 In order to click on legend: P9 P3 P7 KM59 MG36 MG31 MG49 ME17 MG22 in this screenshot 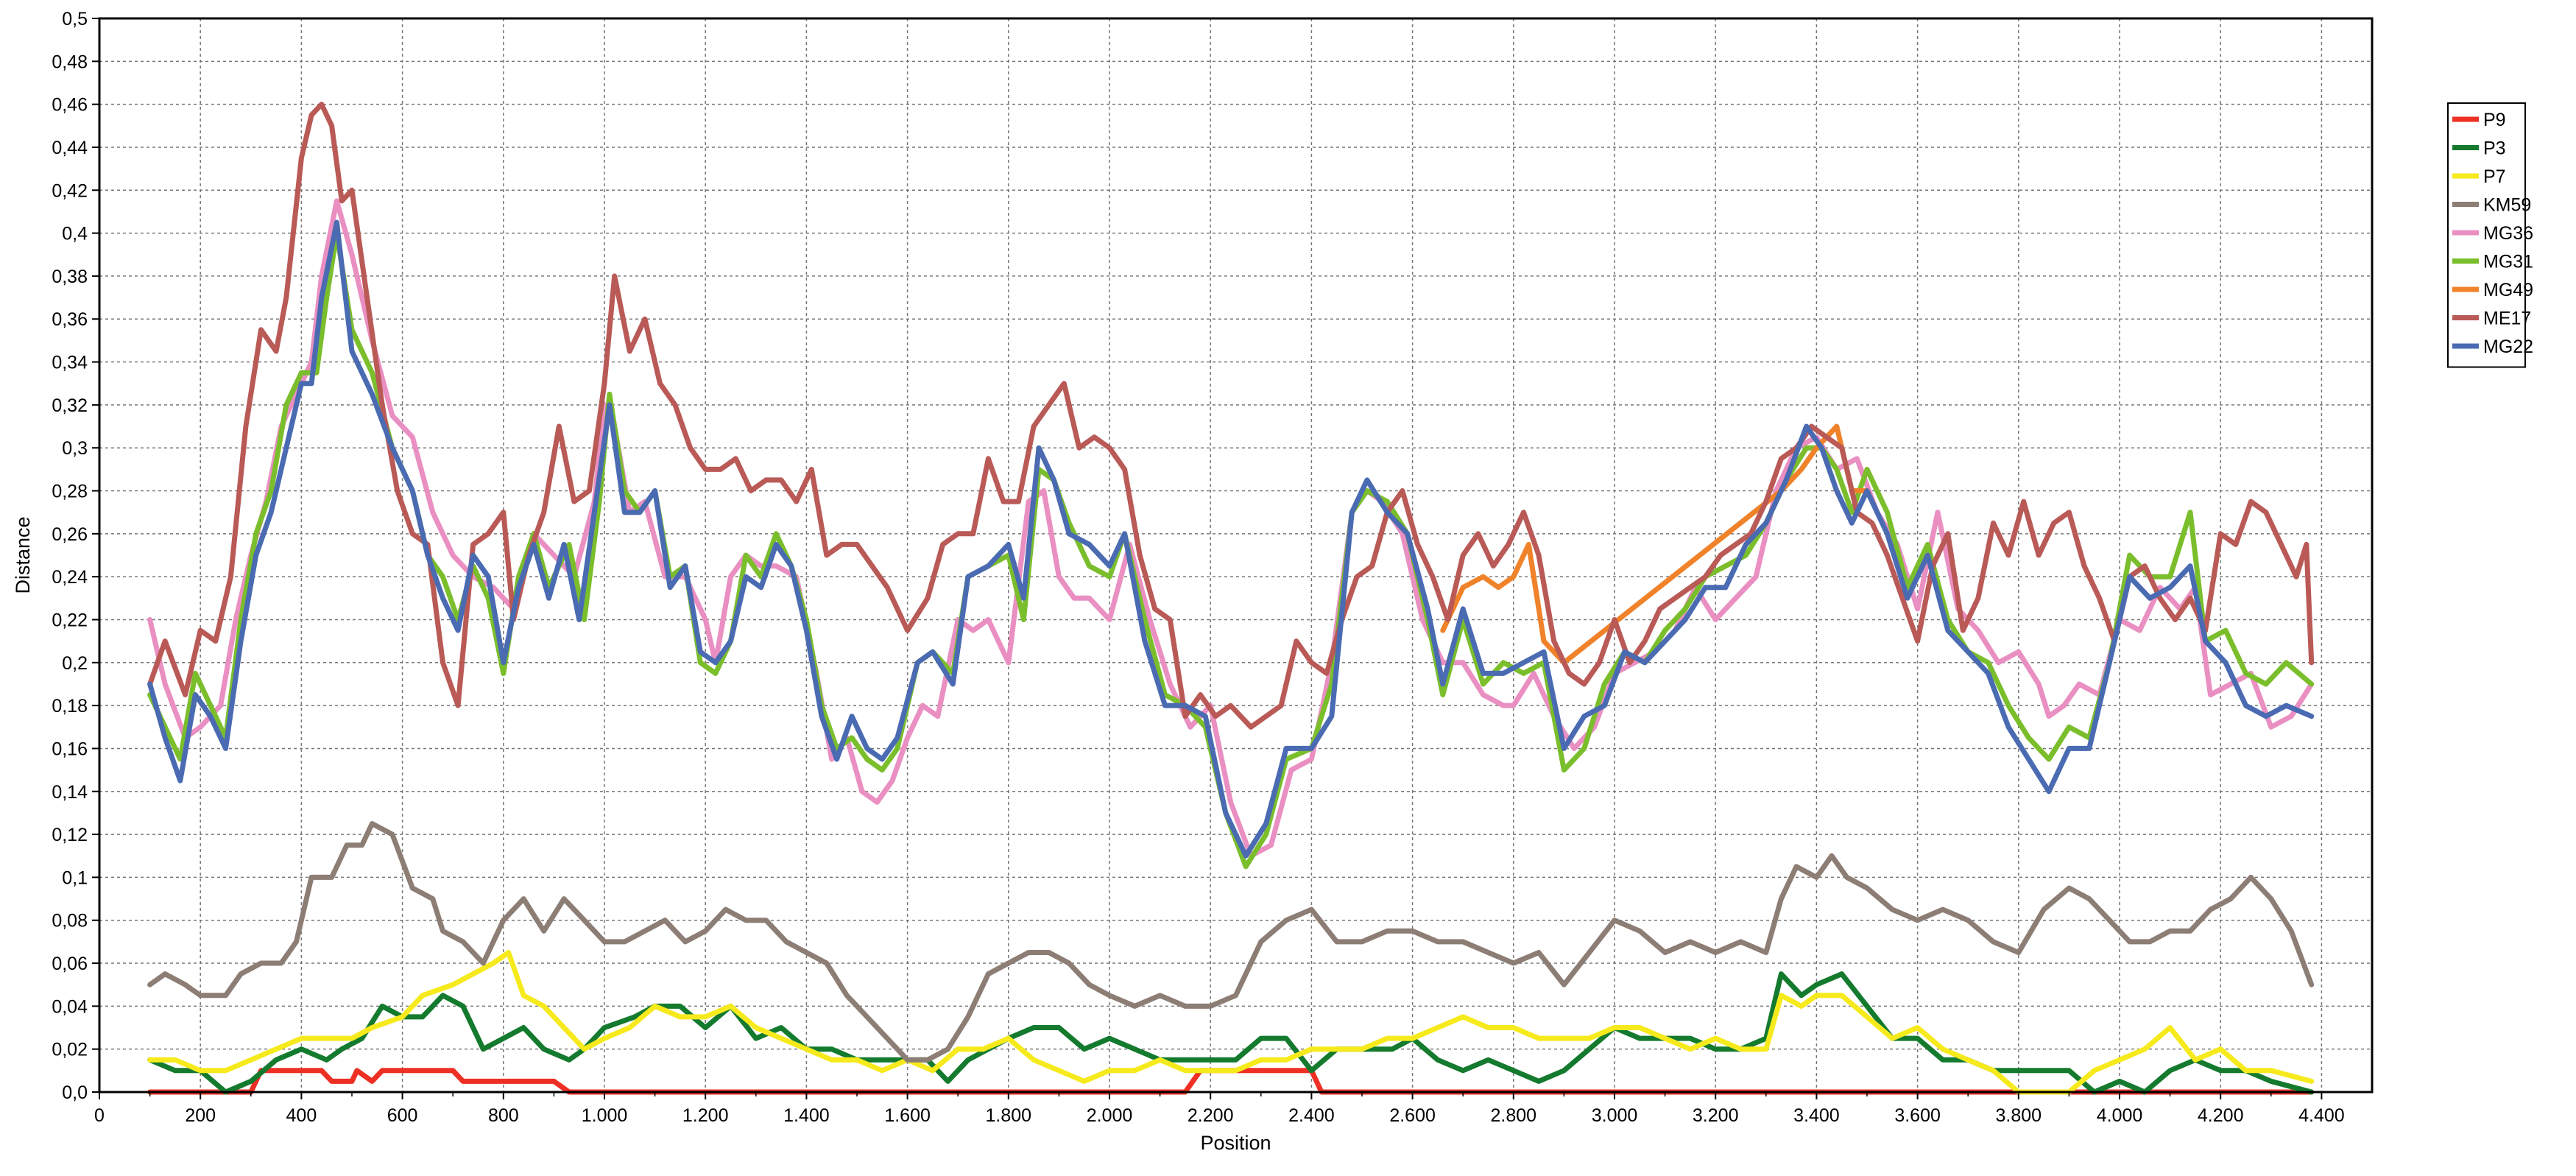, I will do `click(2490, 235)`.